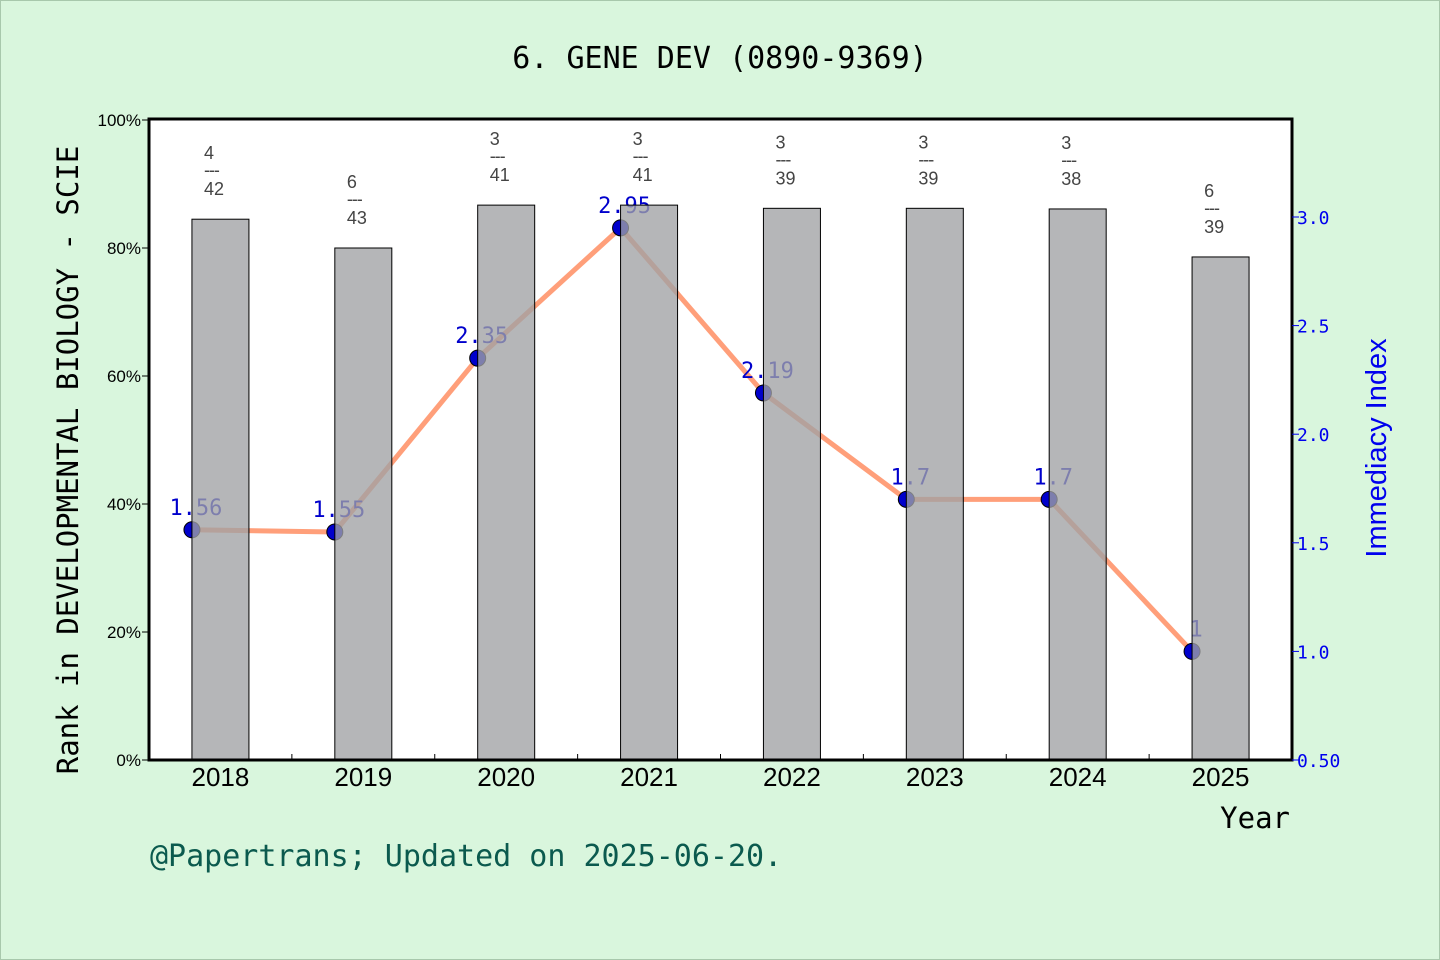 The image size is (1440, 960). I want to click on left-y-axis: 0% 20% 40% 60% 80% 100%, so click(123, 440).